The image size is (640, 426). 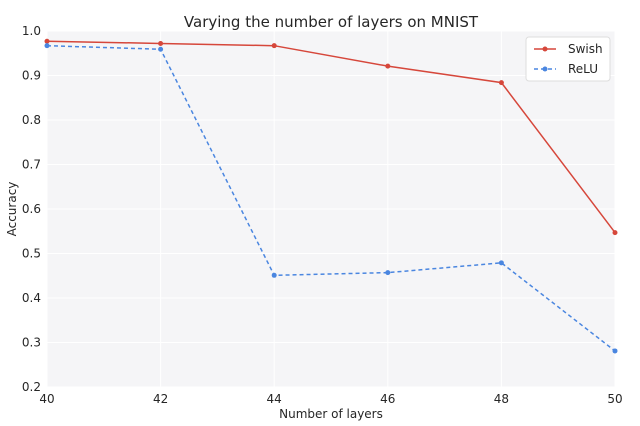 I want to click on y-tick-label: 0.6, so click(x=31, y=209).